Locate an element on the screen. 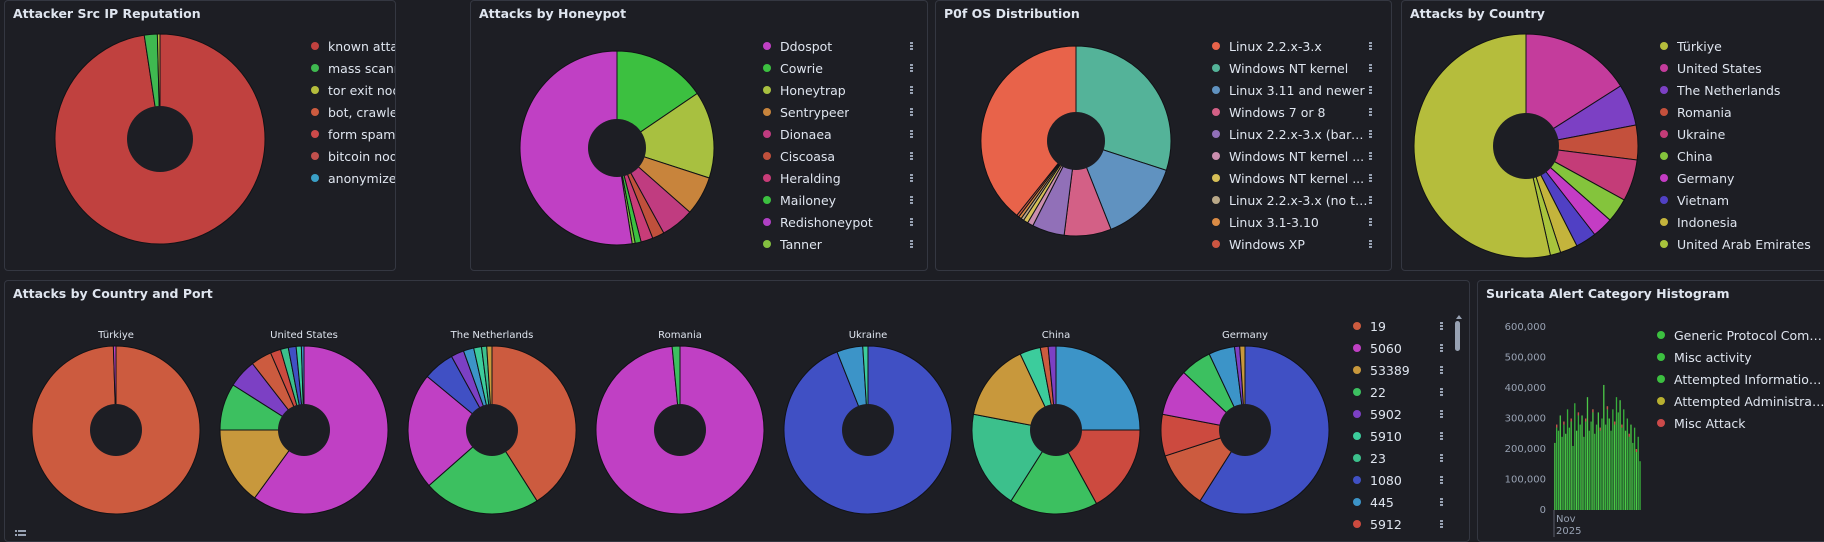 This screenshot has width=1824, height=542. legend-item: Tanner is located at coordinates (792, 244).